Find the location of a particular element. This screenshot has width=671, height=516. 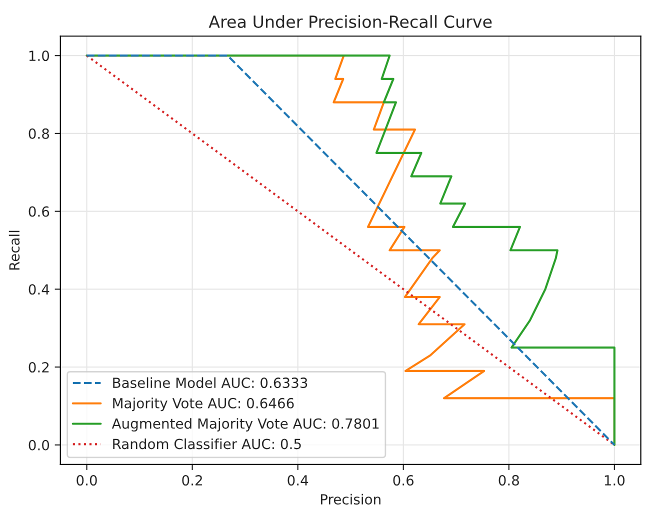

legend-label: Augmented Majority Vote AUC: 0.7801 is located at coordinates (245, 425).